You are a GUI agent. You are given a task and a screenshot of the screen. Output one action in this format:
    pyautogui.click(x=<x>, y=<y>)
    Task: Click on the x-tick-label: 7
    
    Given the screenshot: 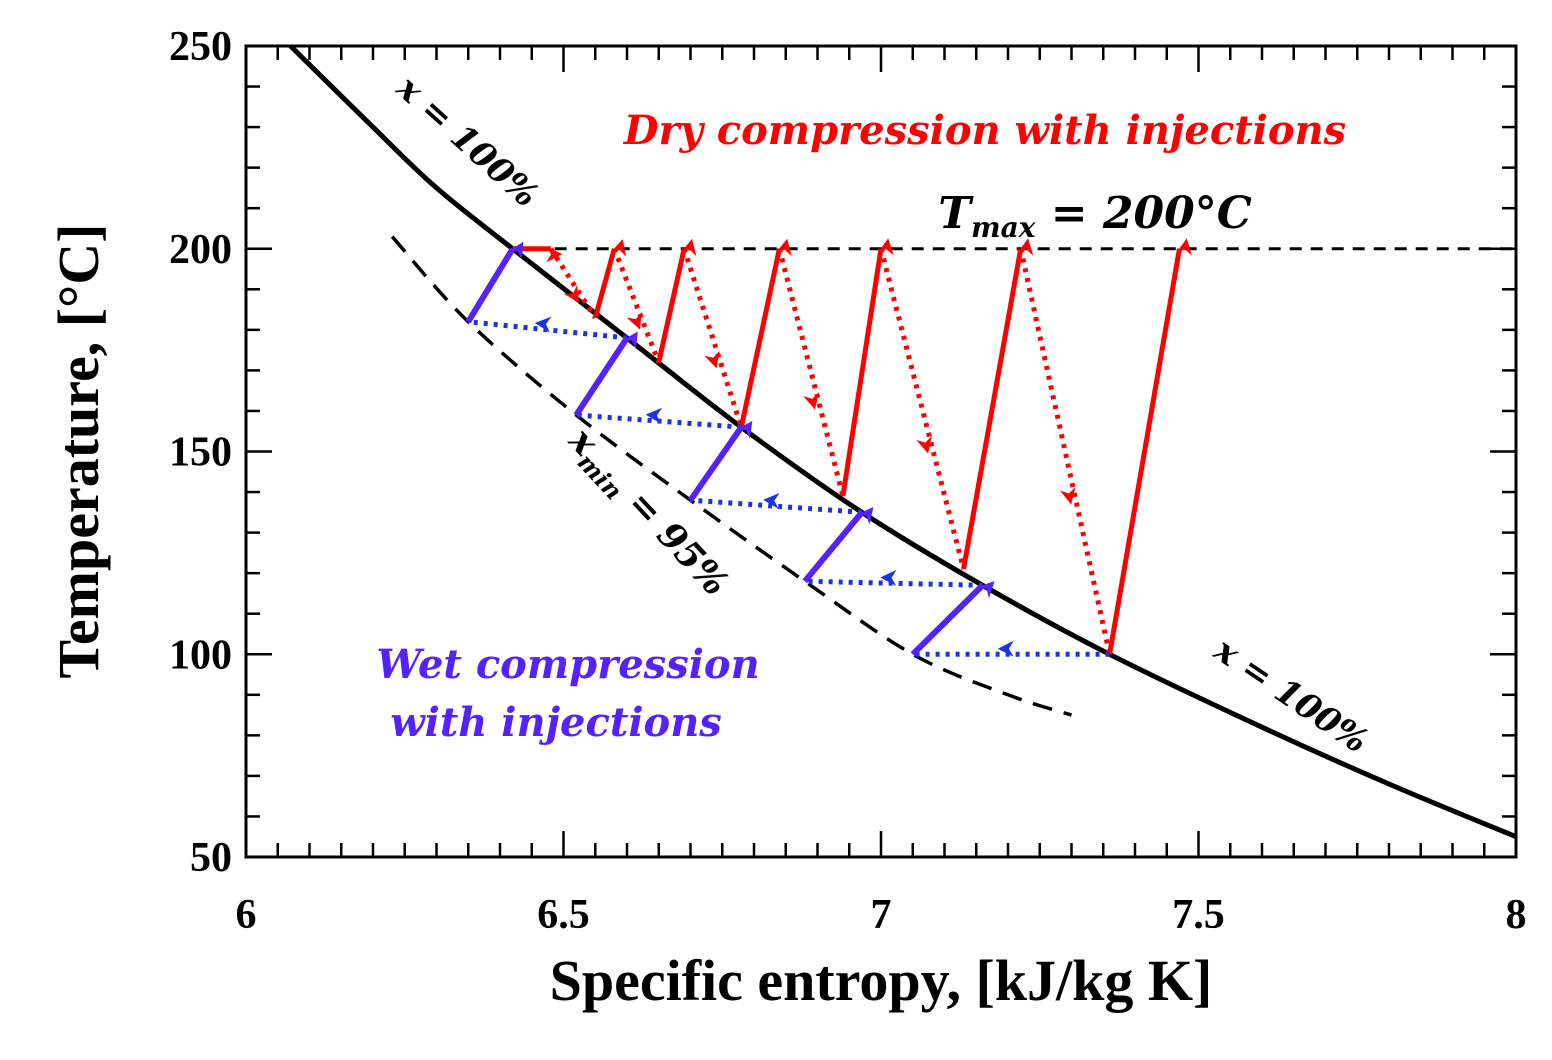 What is the action you would take?
    pyautogui.click(x=881, y=915)
    